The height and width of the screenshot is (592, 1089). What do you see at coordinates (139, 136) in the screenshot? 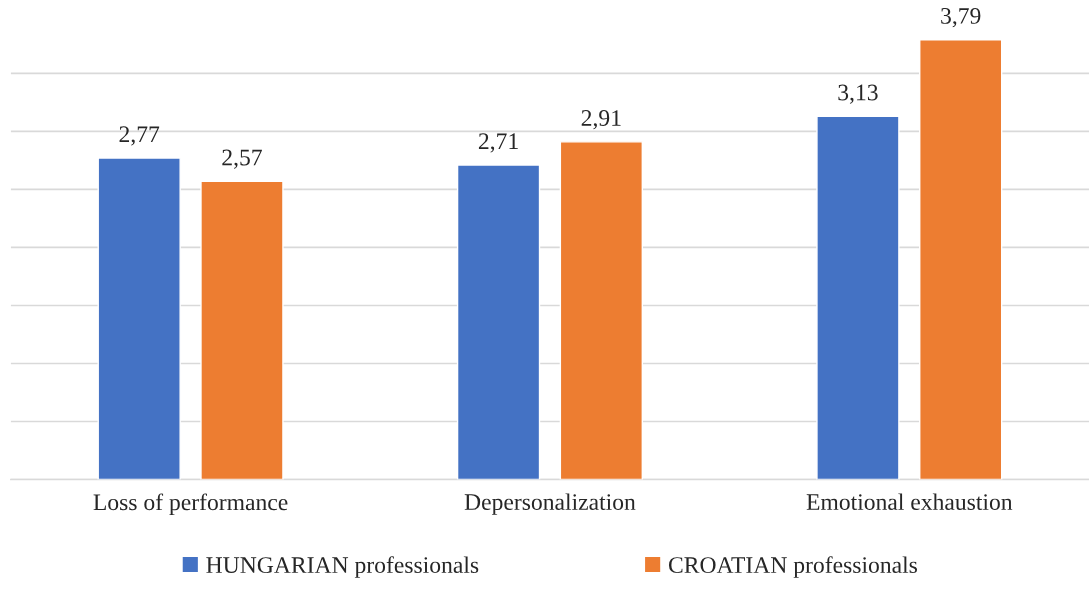
I see `data-label: 2,77` at bounding box center [139, 136].